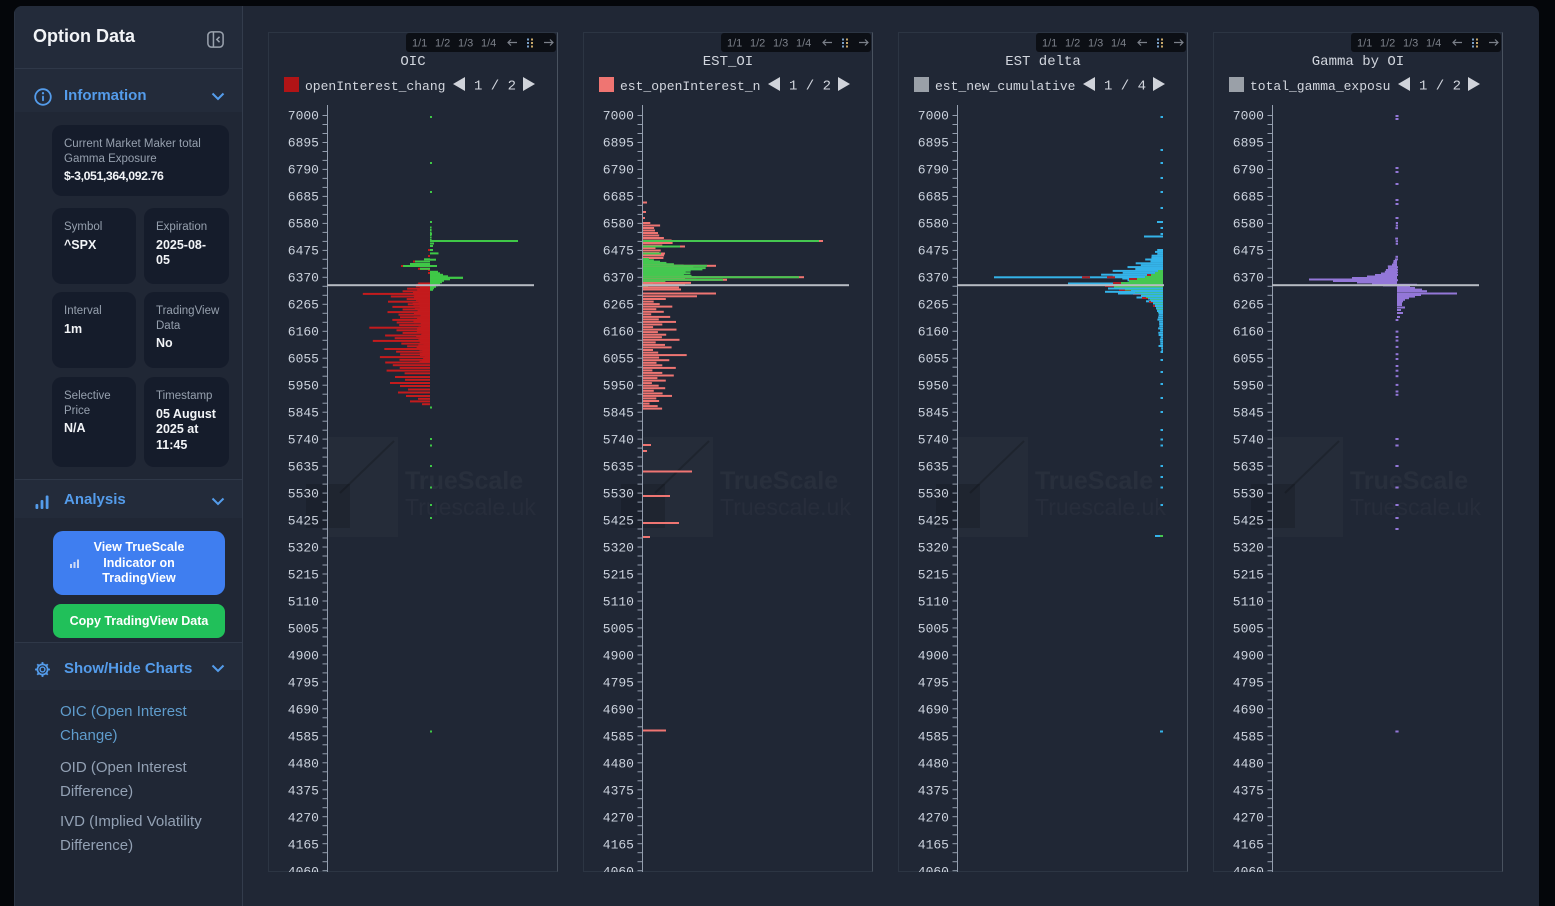 The image size is (1555, 906). Describe the element at coordinates (303, 413) in the screenshot. I see `svg-text: 5845` at that location.